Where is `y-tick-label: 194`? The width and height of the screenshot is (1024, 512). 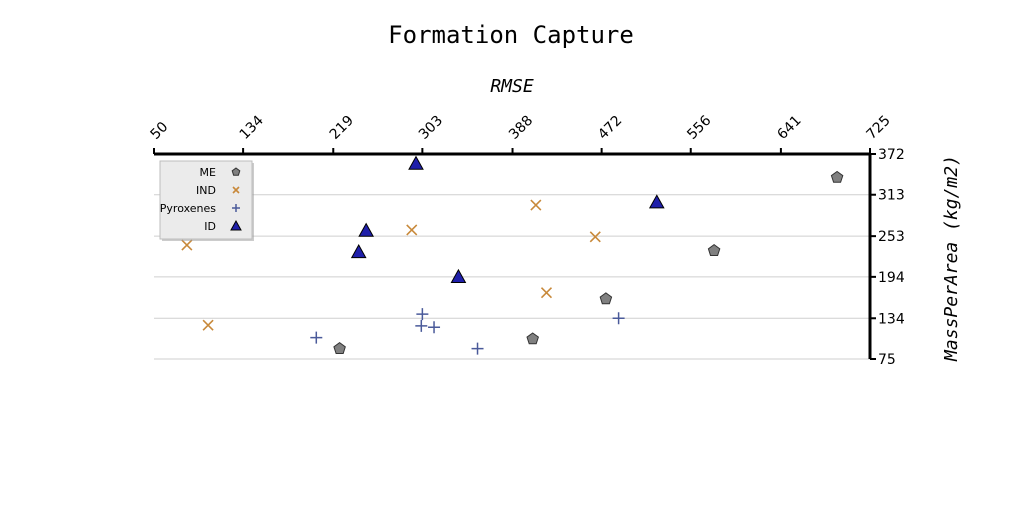
y-tick-label: 194 is located at coordinates (891, 278).